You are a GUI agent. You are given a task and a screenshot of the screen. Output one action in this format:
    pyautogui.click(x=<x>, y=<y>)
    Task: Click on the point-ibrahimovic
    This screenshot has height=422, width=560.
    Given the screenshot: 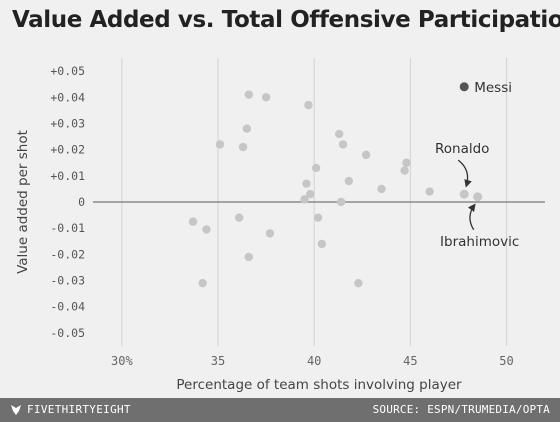 What is the action you would take?
    pyautogui.click(x=478, y=197)
    